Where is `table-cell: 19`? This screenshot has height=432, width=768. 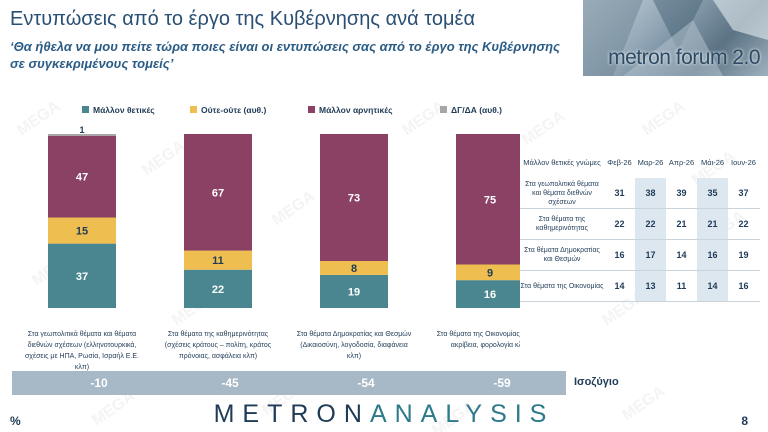
table-cell: 19 is located at coordinates (743, 255).